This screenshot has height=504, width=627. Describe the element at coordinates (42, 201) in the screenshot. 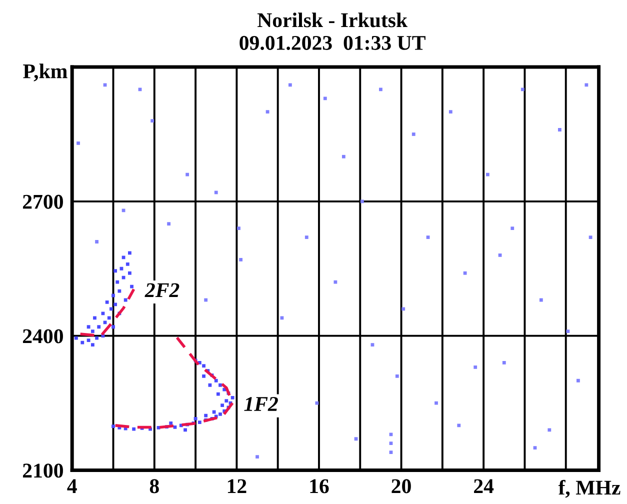

I see `y-tick-label: 2700` at that location.